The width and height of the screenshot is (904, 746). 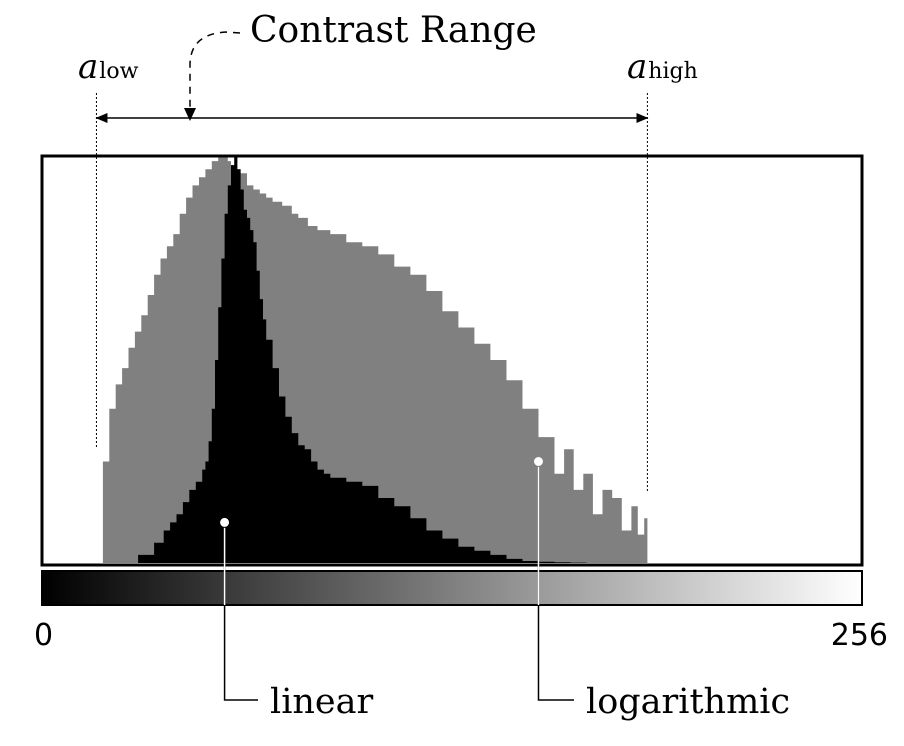 What do you see at coordinates (88, 67) in the screenshot?
I see `a-low-symbol: a` at bounding box center [88, 67].